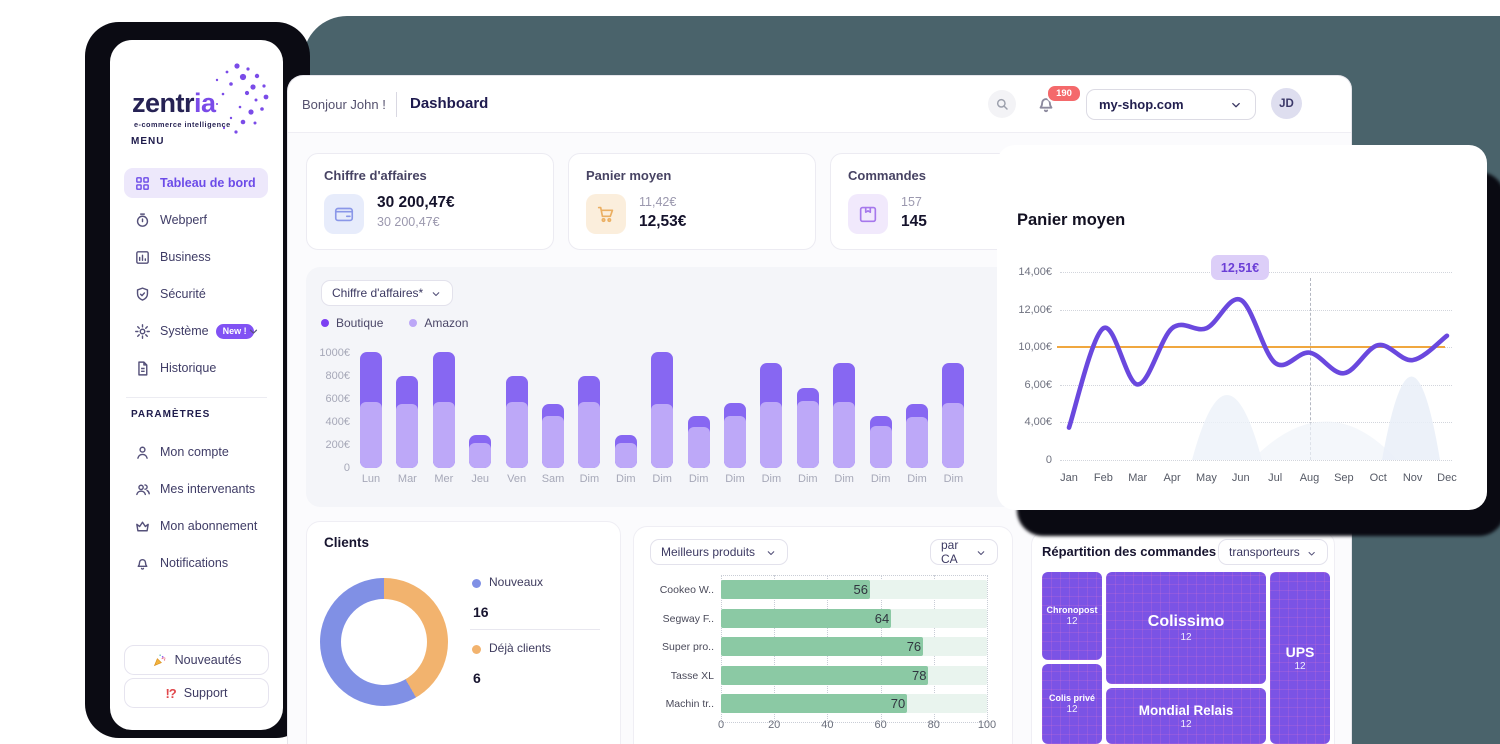 The image size is (1500, 744). I want to click on footer-button-support: !? Support, so click(196, 693).